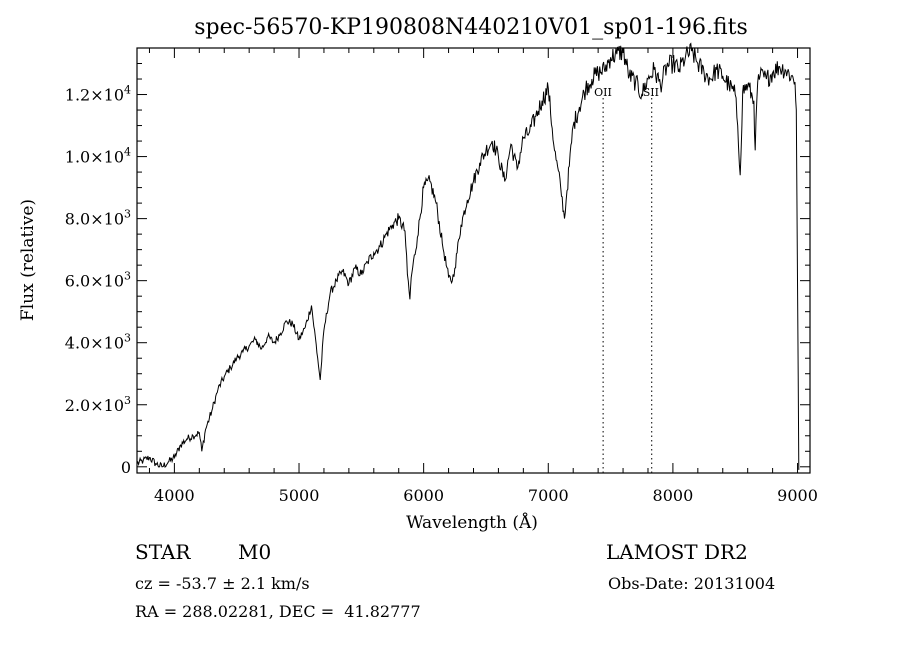 This screenshot has height=650, width=900. I want to click on marker-label: SII, so click(651, 92).